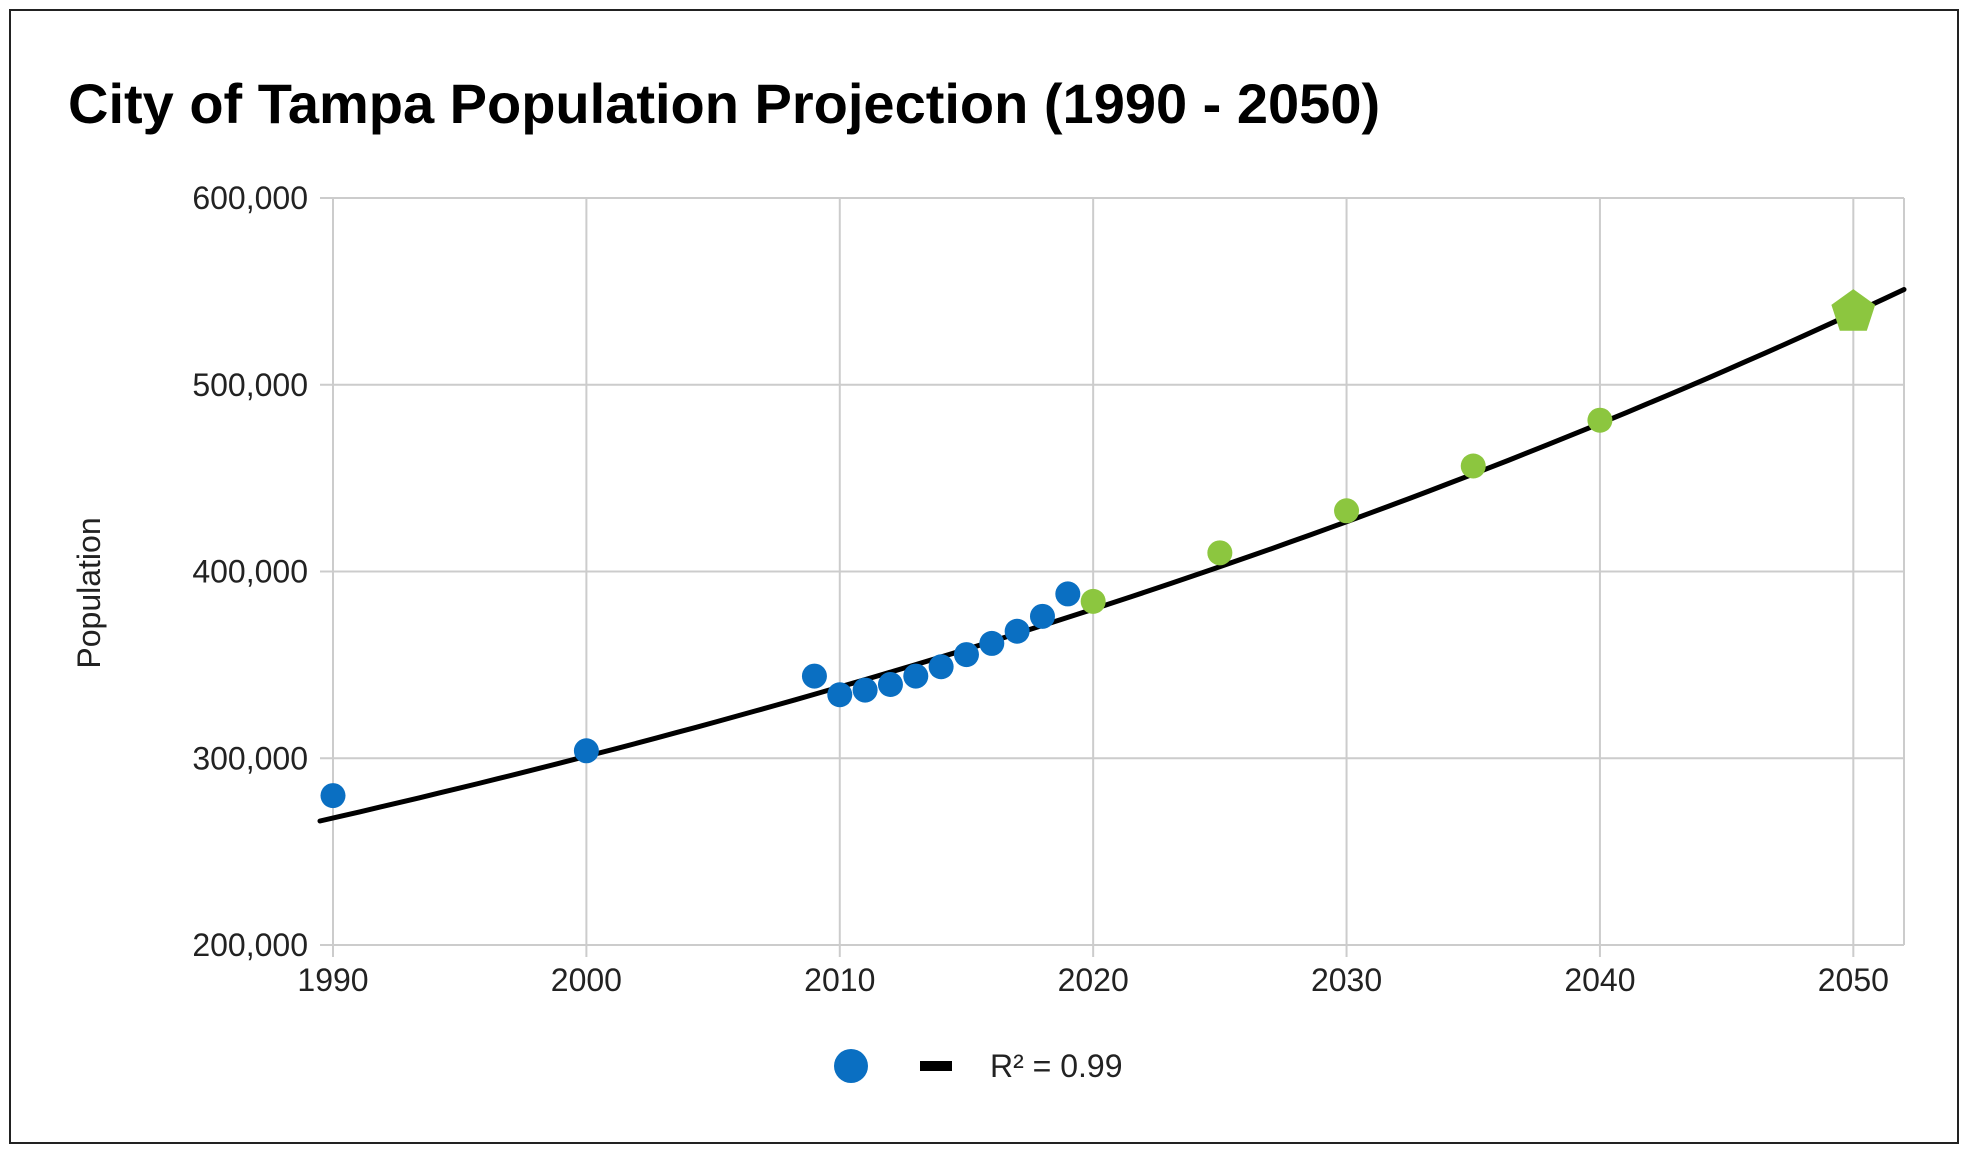 The image size is (1971, 1155). Describe the element at coordinates (814, 676) in the screenshot. I see `data-point-2009` at that location.